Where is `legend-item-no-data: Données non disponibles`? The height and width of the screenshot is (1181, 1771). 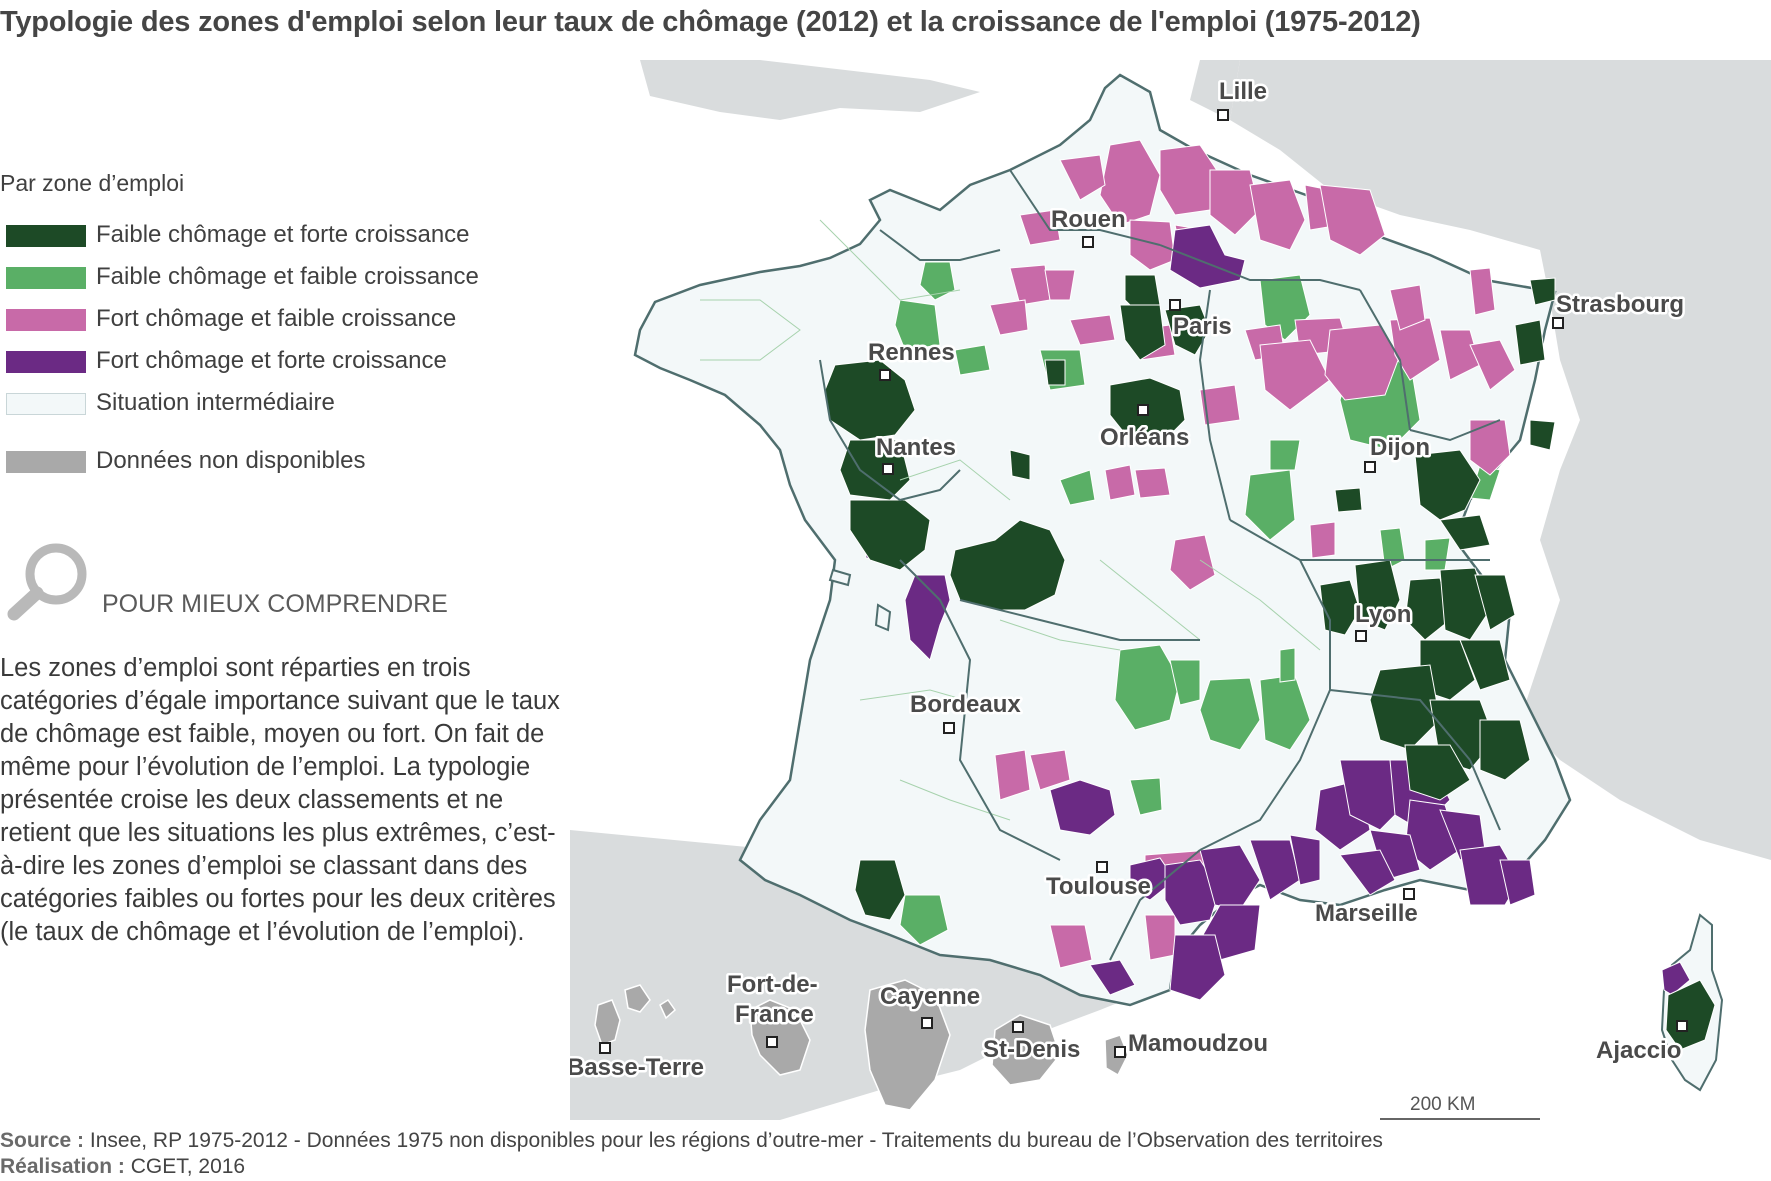 legend-item-no-data: Données non disponibles is located at coordinates (285, 466).